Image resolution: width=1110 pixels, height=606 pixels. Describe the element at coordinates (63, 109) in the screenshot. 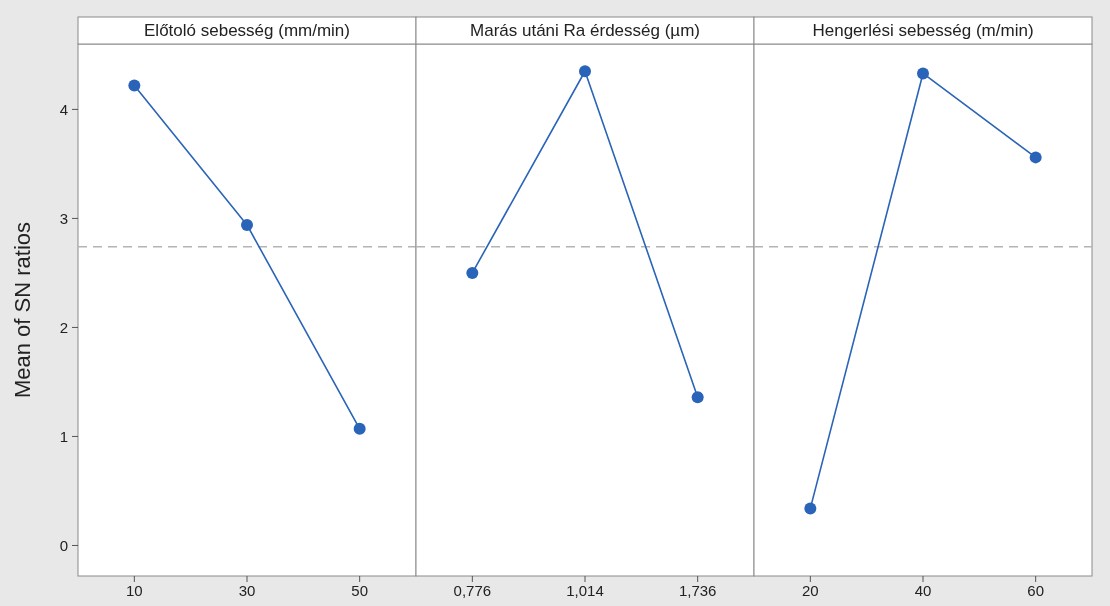

I see `y-tick-label: 4` at that location.